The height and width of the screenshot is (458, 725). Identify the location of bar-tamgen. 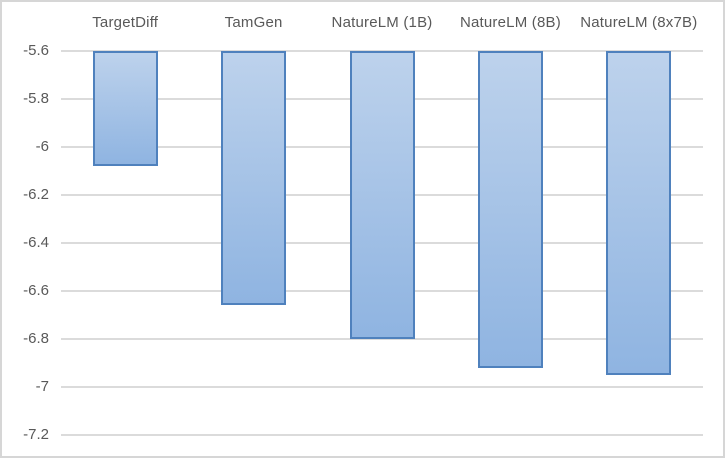
(253, 178).